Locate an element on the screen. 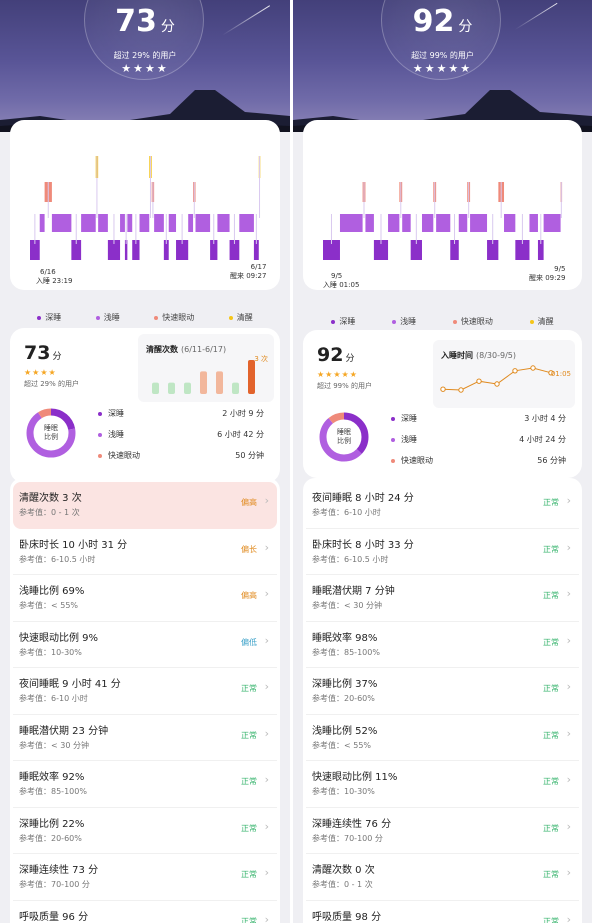 The height and width of the screenshot is (923, 592). bedtime-mini-chart: 入睡时间 (8/30-9/5) 01:05 is located at coordinates (504, 374).